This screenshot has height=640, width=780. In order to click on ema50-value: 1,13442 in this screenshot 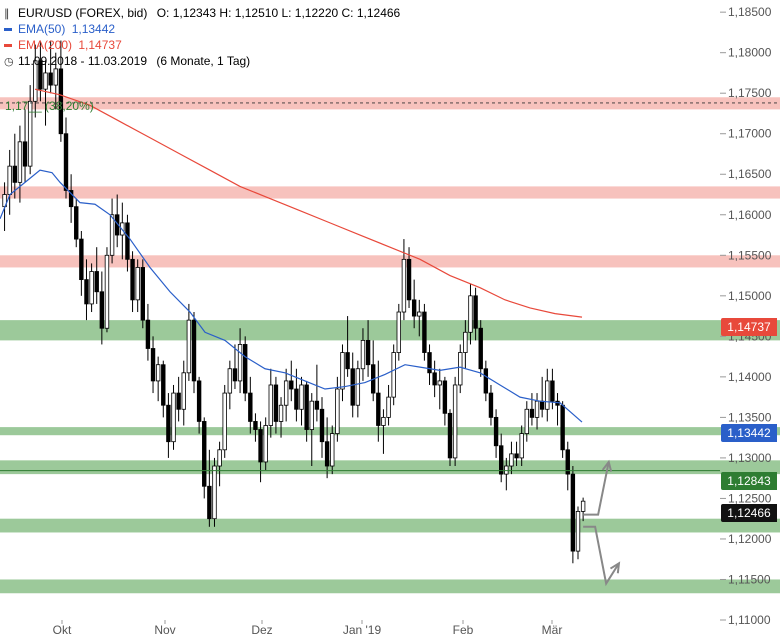, I will do `click(93, 29)`.